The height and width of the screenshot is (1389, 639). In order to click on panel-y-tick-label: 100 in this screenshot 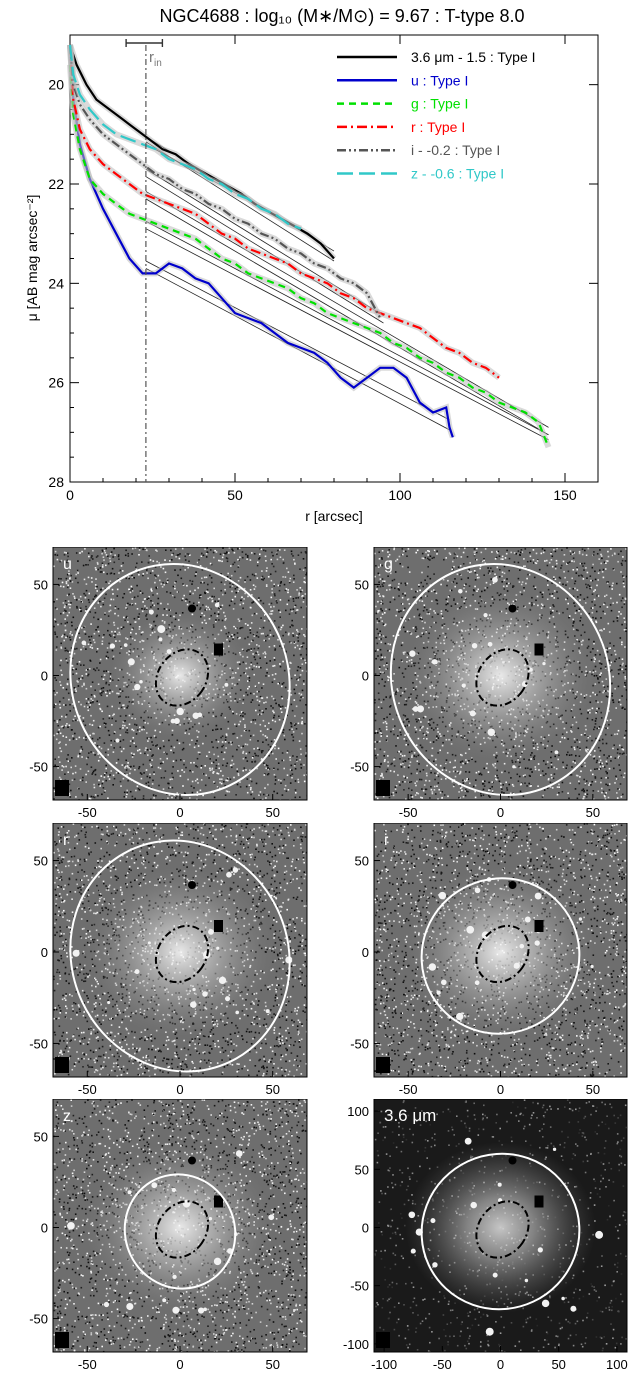, I will do `click(358, 1111)`.